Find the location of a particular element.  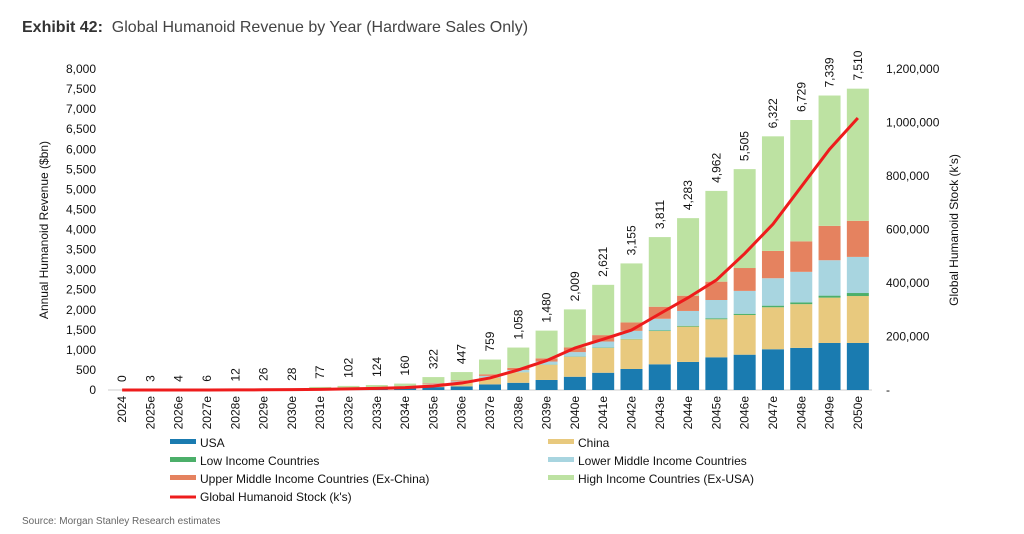

x-tick-label: 2047e is located at coordinates (773, 413).